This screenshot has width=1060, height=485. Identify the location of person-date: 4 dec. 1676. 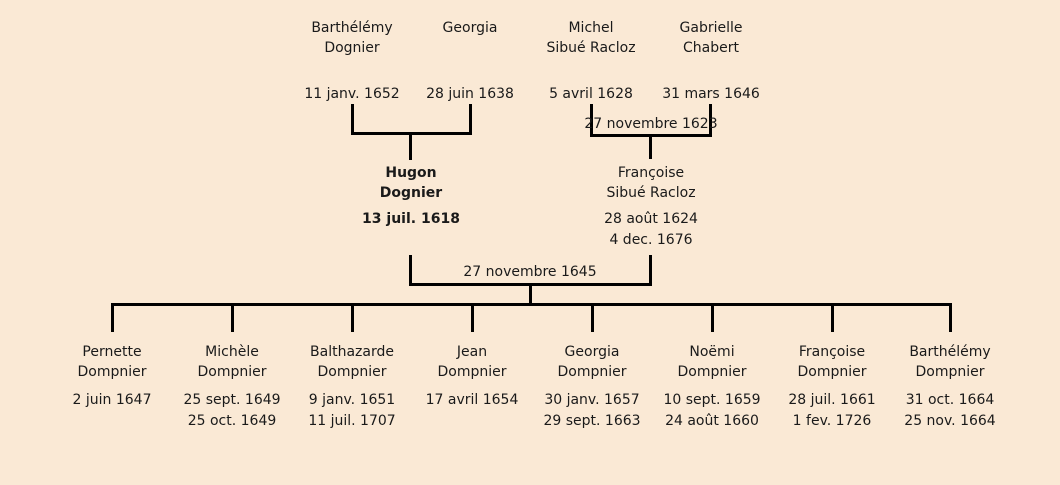
(651, 240).